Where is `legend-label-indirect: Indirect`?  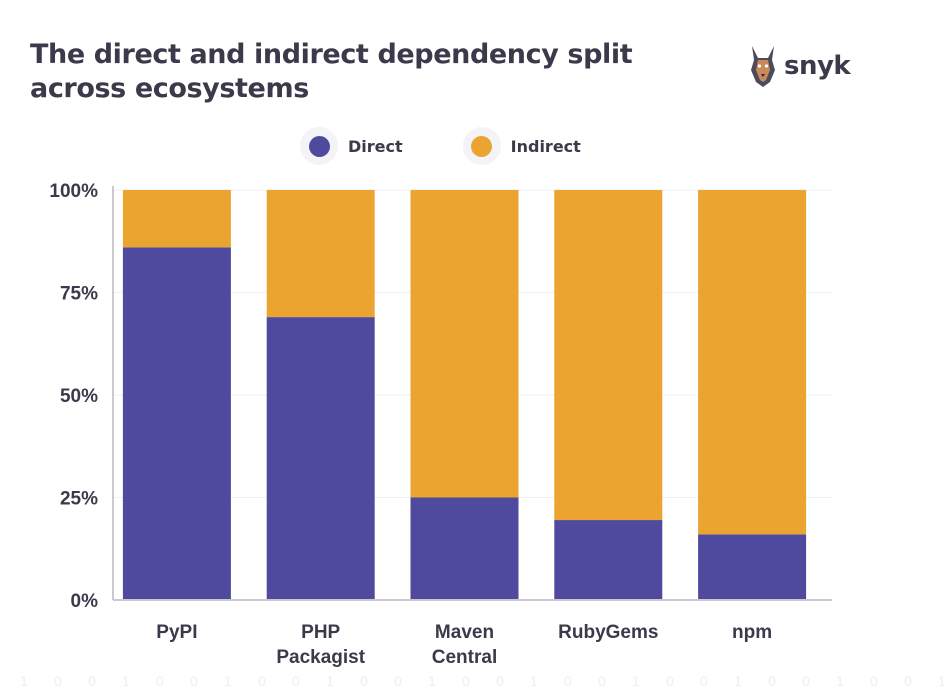 legend-label-indirect: Indirect is located at coordinates (545, 146).